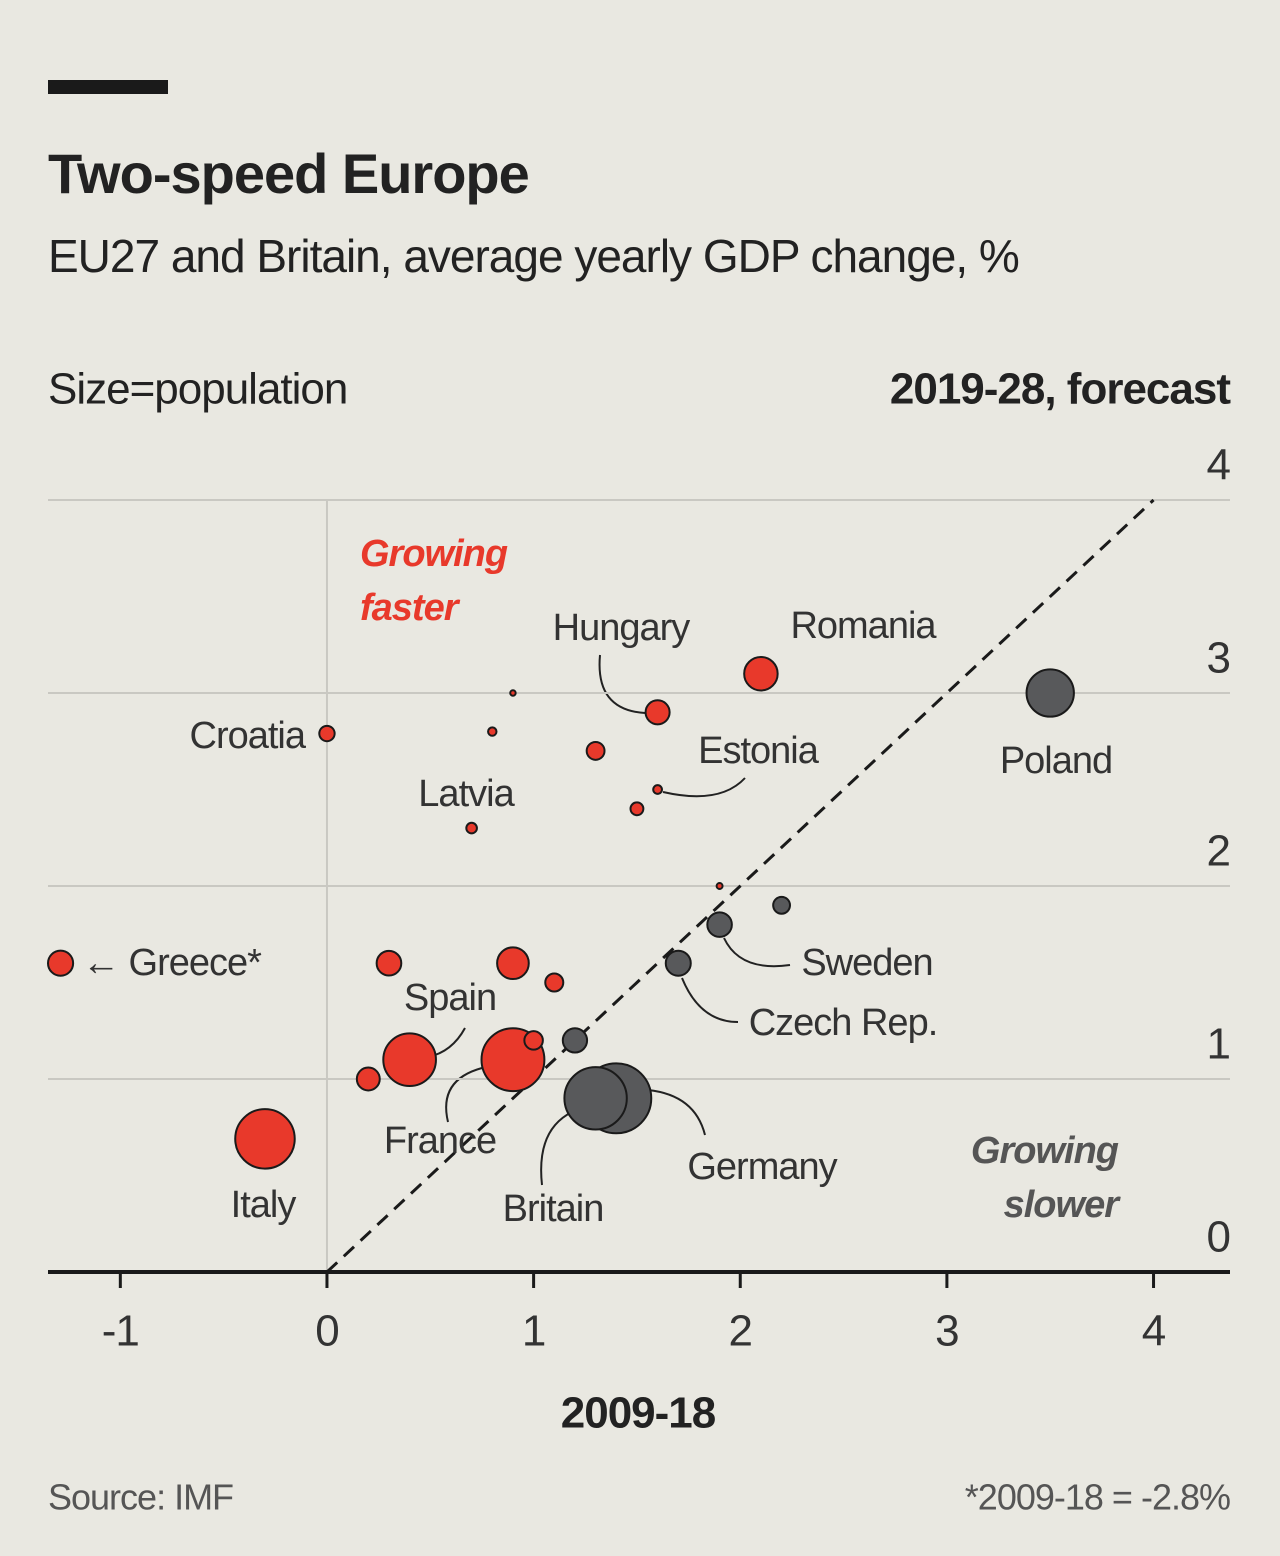  Describe the element at coordinates (1154, 1331) in the screenshot. I see `x-tick-label: 4` at that location.